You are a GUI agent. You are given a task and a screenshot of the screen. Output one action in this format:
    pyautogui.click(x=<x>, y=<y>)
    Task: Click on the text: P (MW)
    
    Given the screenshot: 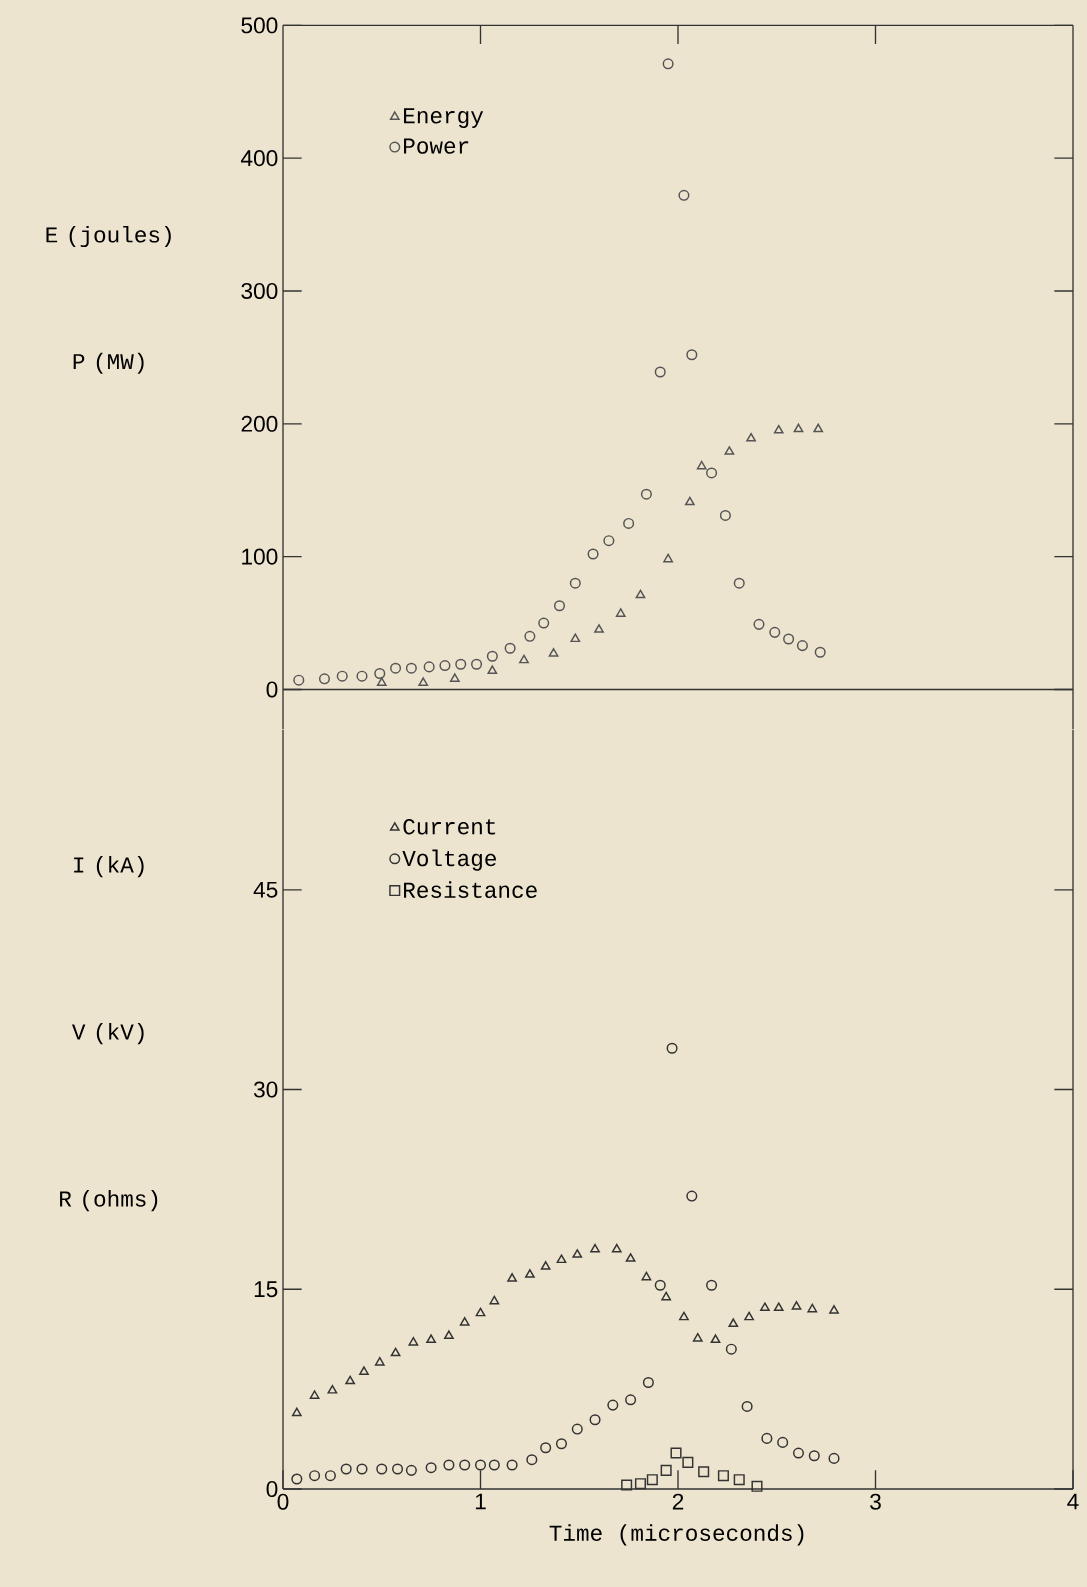 What is the action you would take?
    pyautogui.click(x=108, y=363)
    